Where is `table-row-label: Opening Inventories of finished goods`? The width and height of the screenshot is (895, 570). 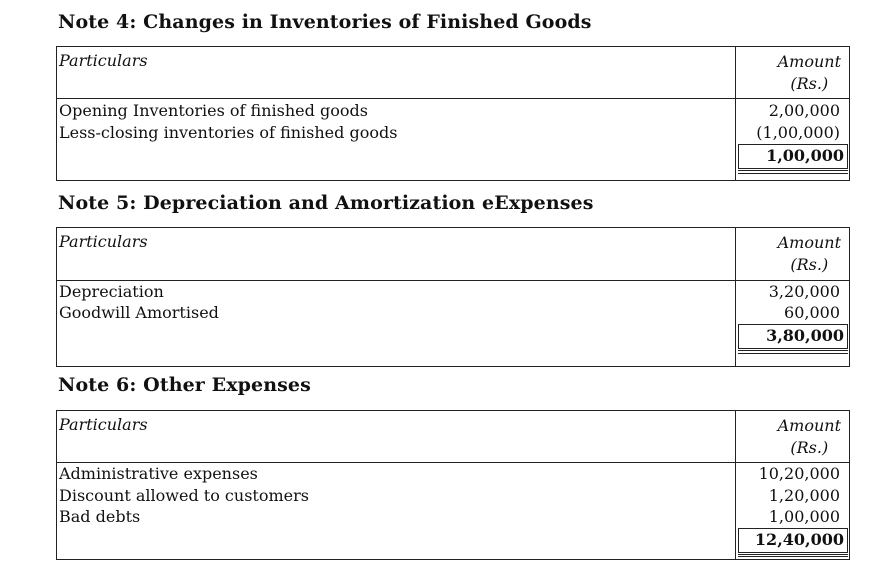
table-row-label: Opening Inventories of finished goods is located at coordinates (213, 110).